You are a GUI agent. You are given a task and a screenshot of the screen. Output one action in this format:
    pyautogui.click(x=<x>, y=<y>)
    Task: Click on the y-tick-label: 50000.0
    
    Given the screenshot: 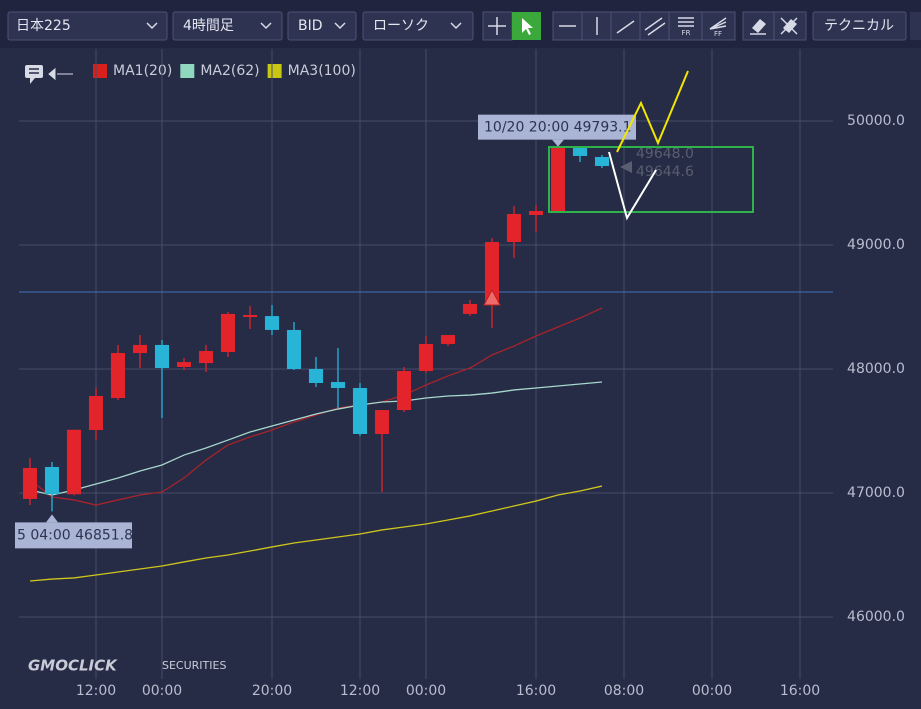 What is the action you would take?
    pyautogui.click(x=876, y=121)
    